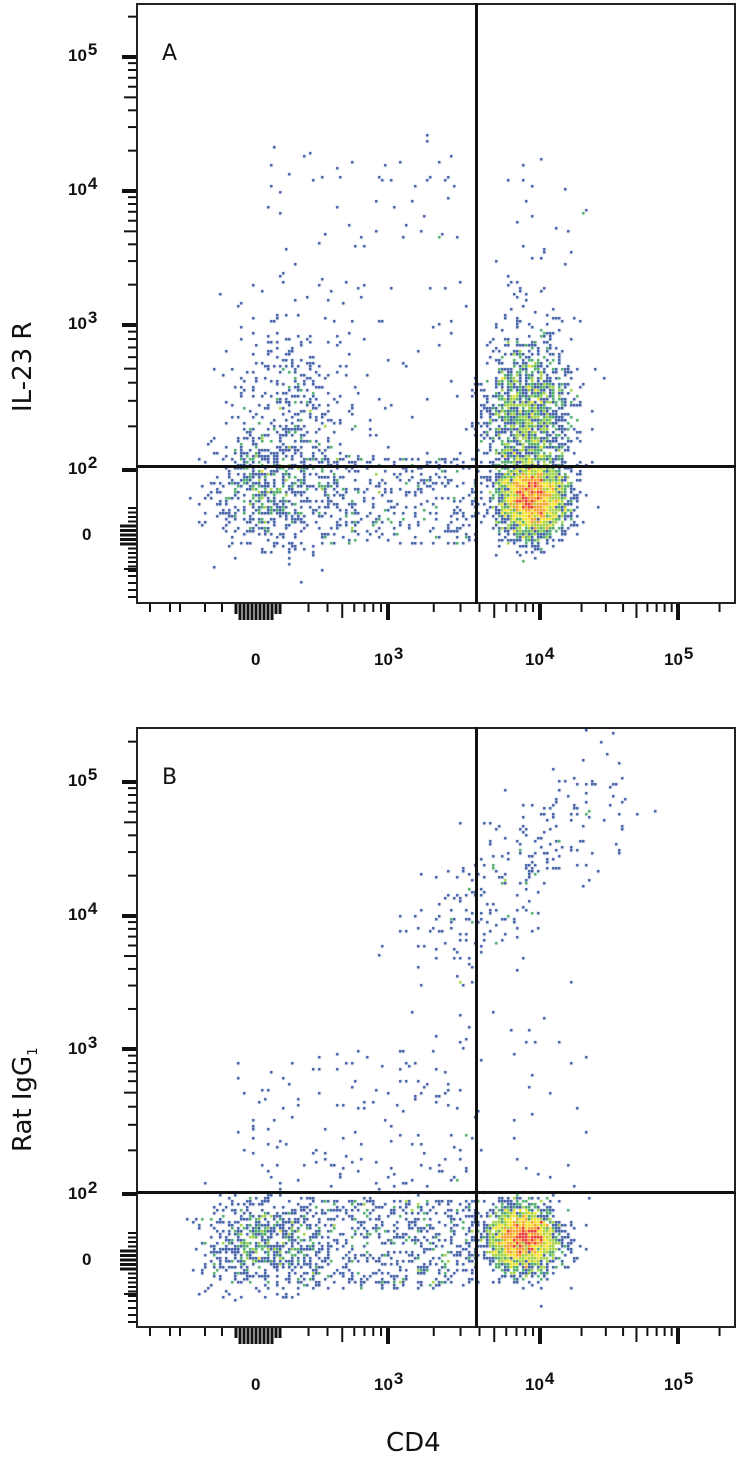  Describe the element at coordinates (413, 1443) in the screenshot. I see `x-axis-title: CD4` at that location.